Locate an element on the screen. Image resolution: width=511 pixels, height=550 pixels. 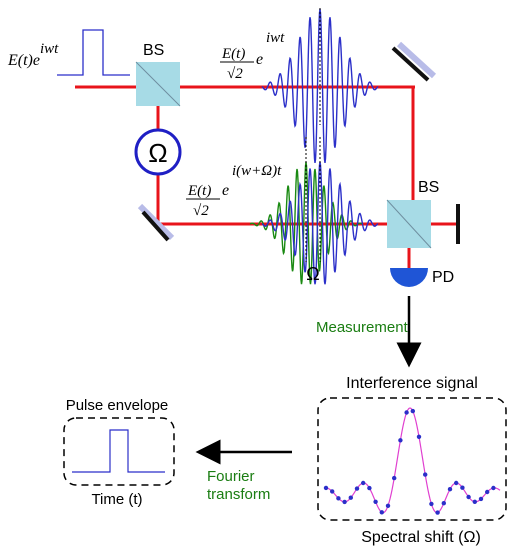
lower-arm-formula: E(t) √2 e i(w+Ω)t is located at coordinates (234, 191).